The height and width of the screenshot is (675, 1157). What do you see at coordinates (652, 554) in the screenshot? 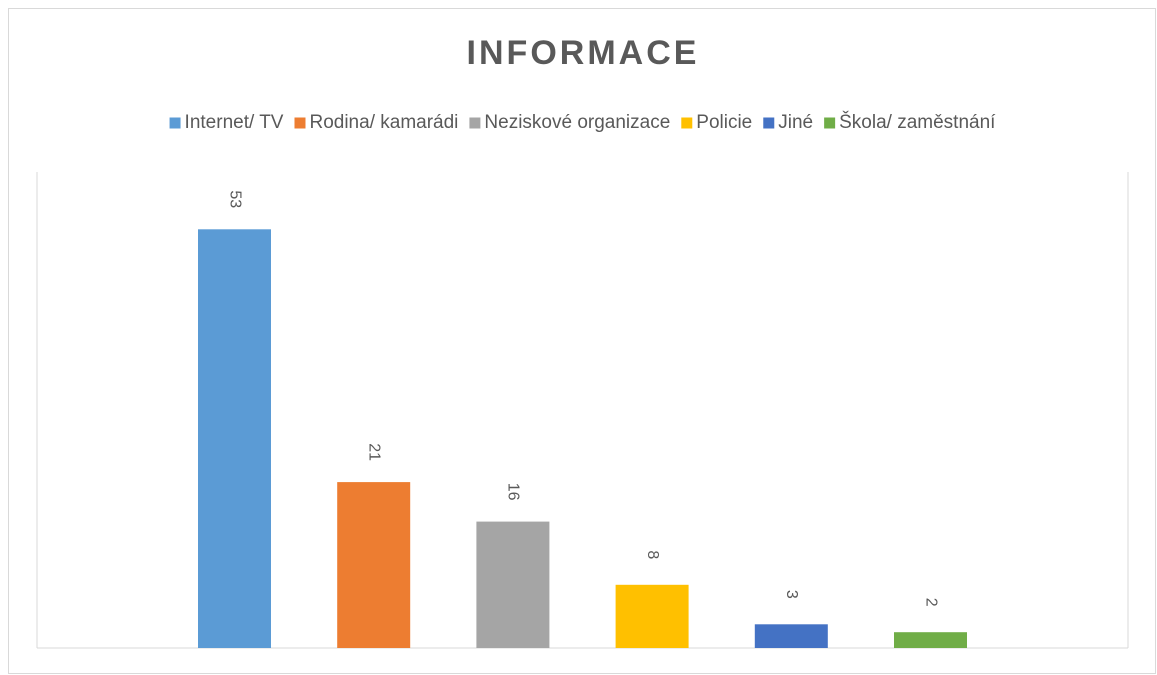
I see `data-label: 8` at bounding box center [652, 554].